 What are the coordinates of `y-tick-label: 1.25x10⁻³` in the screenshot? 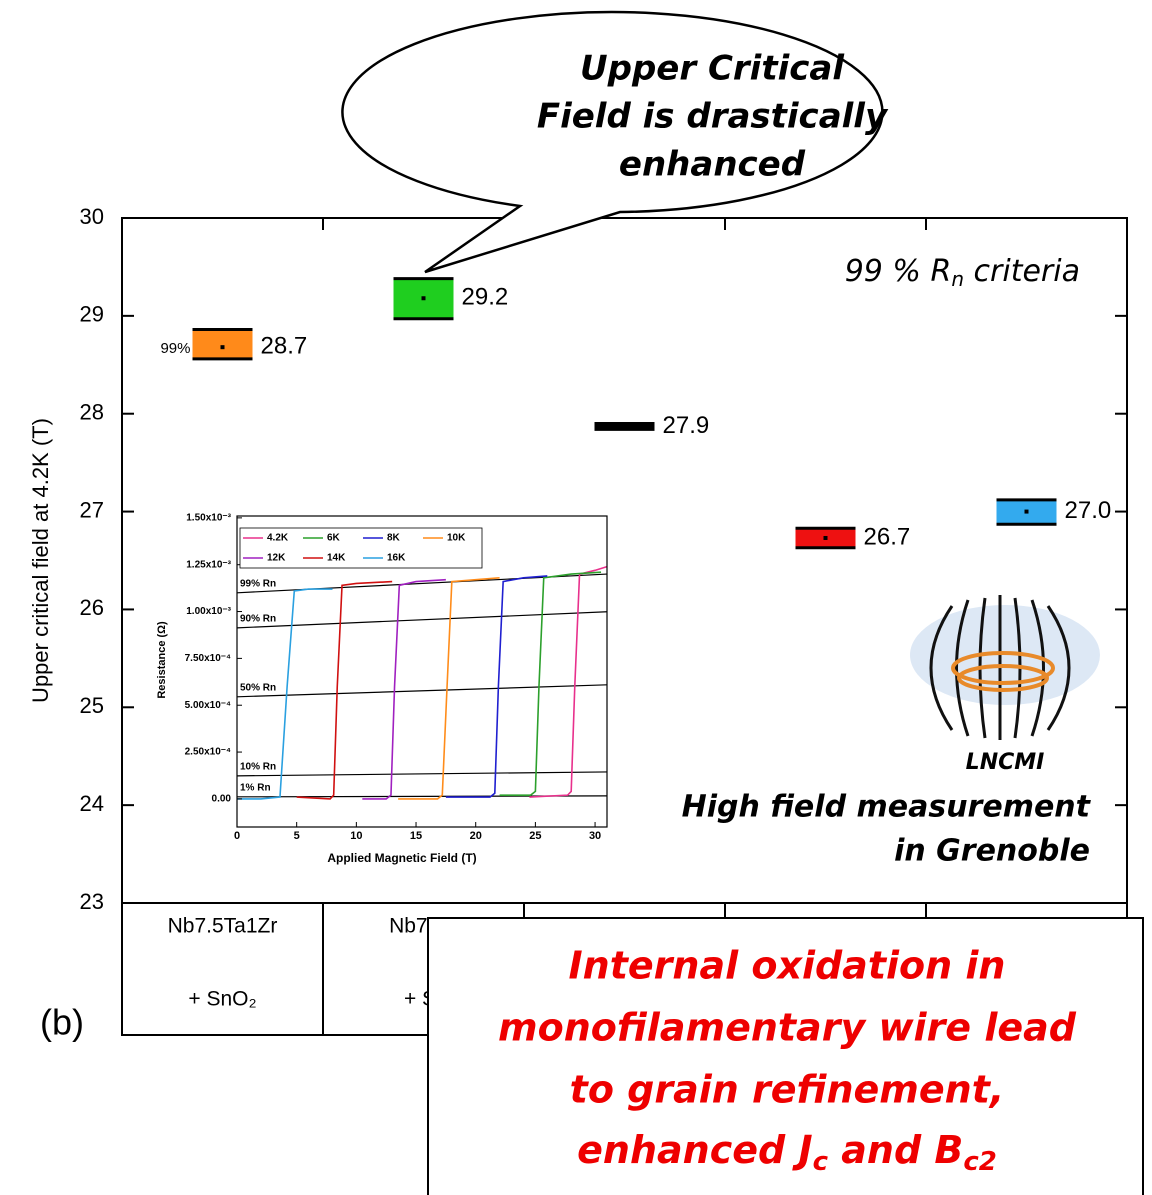 It's located at (208, 564).